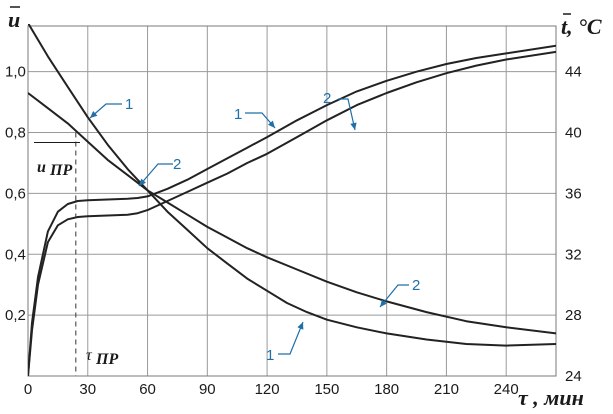 The image size is (613, 414). What do you see at coordinates (551, 397) in the screenshot?
I see `x-axis-label: τ , мин` at bounding box center [551, 397].